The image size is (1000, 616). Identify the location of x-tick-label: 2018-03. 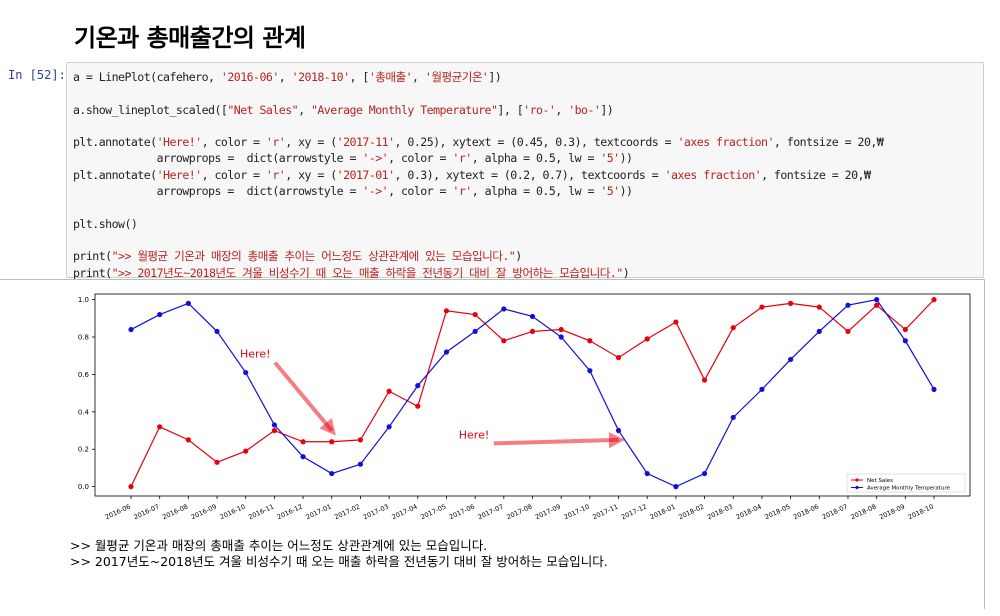
(720, 512).